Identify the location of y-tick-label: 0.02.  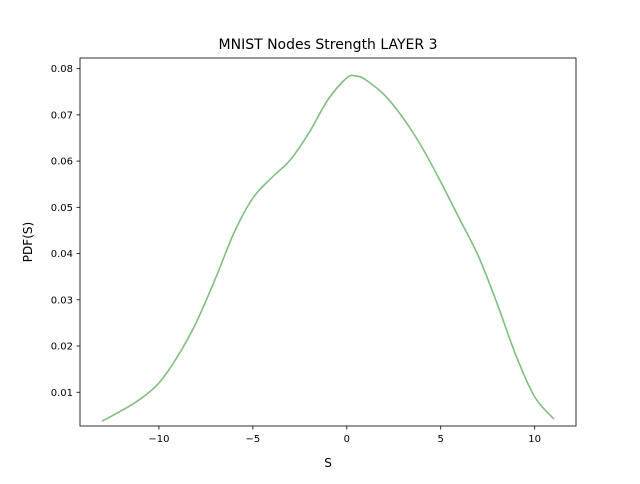
(62, 347).